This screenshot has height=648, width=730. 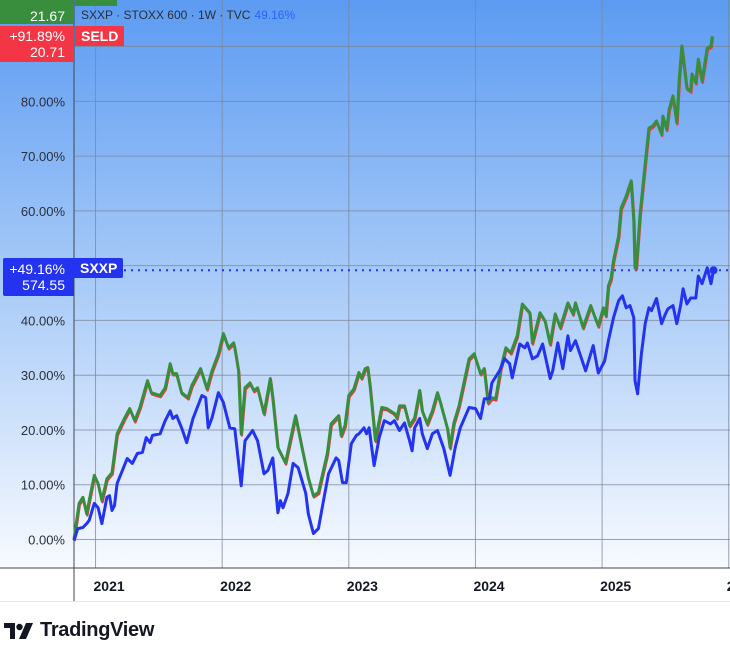 I want to click on seld-tag: SELD, so click(x=100, y=36).